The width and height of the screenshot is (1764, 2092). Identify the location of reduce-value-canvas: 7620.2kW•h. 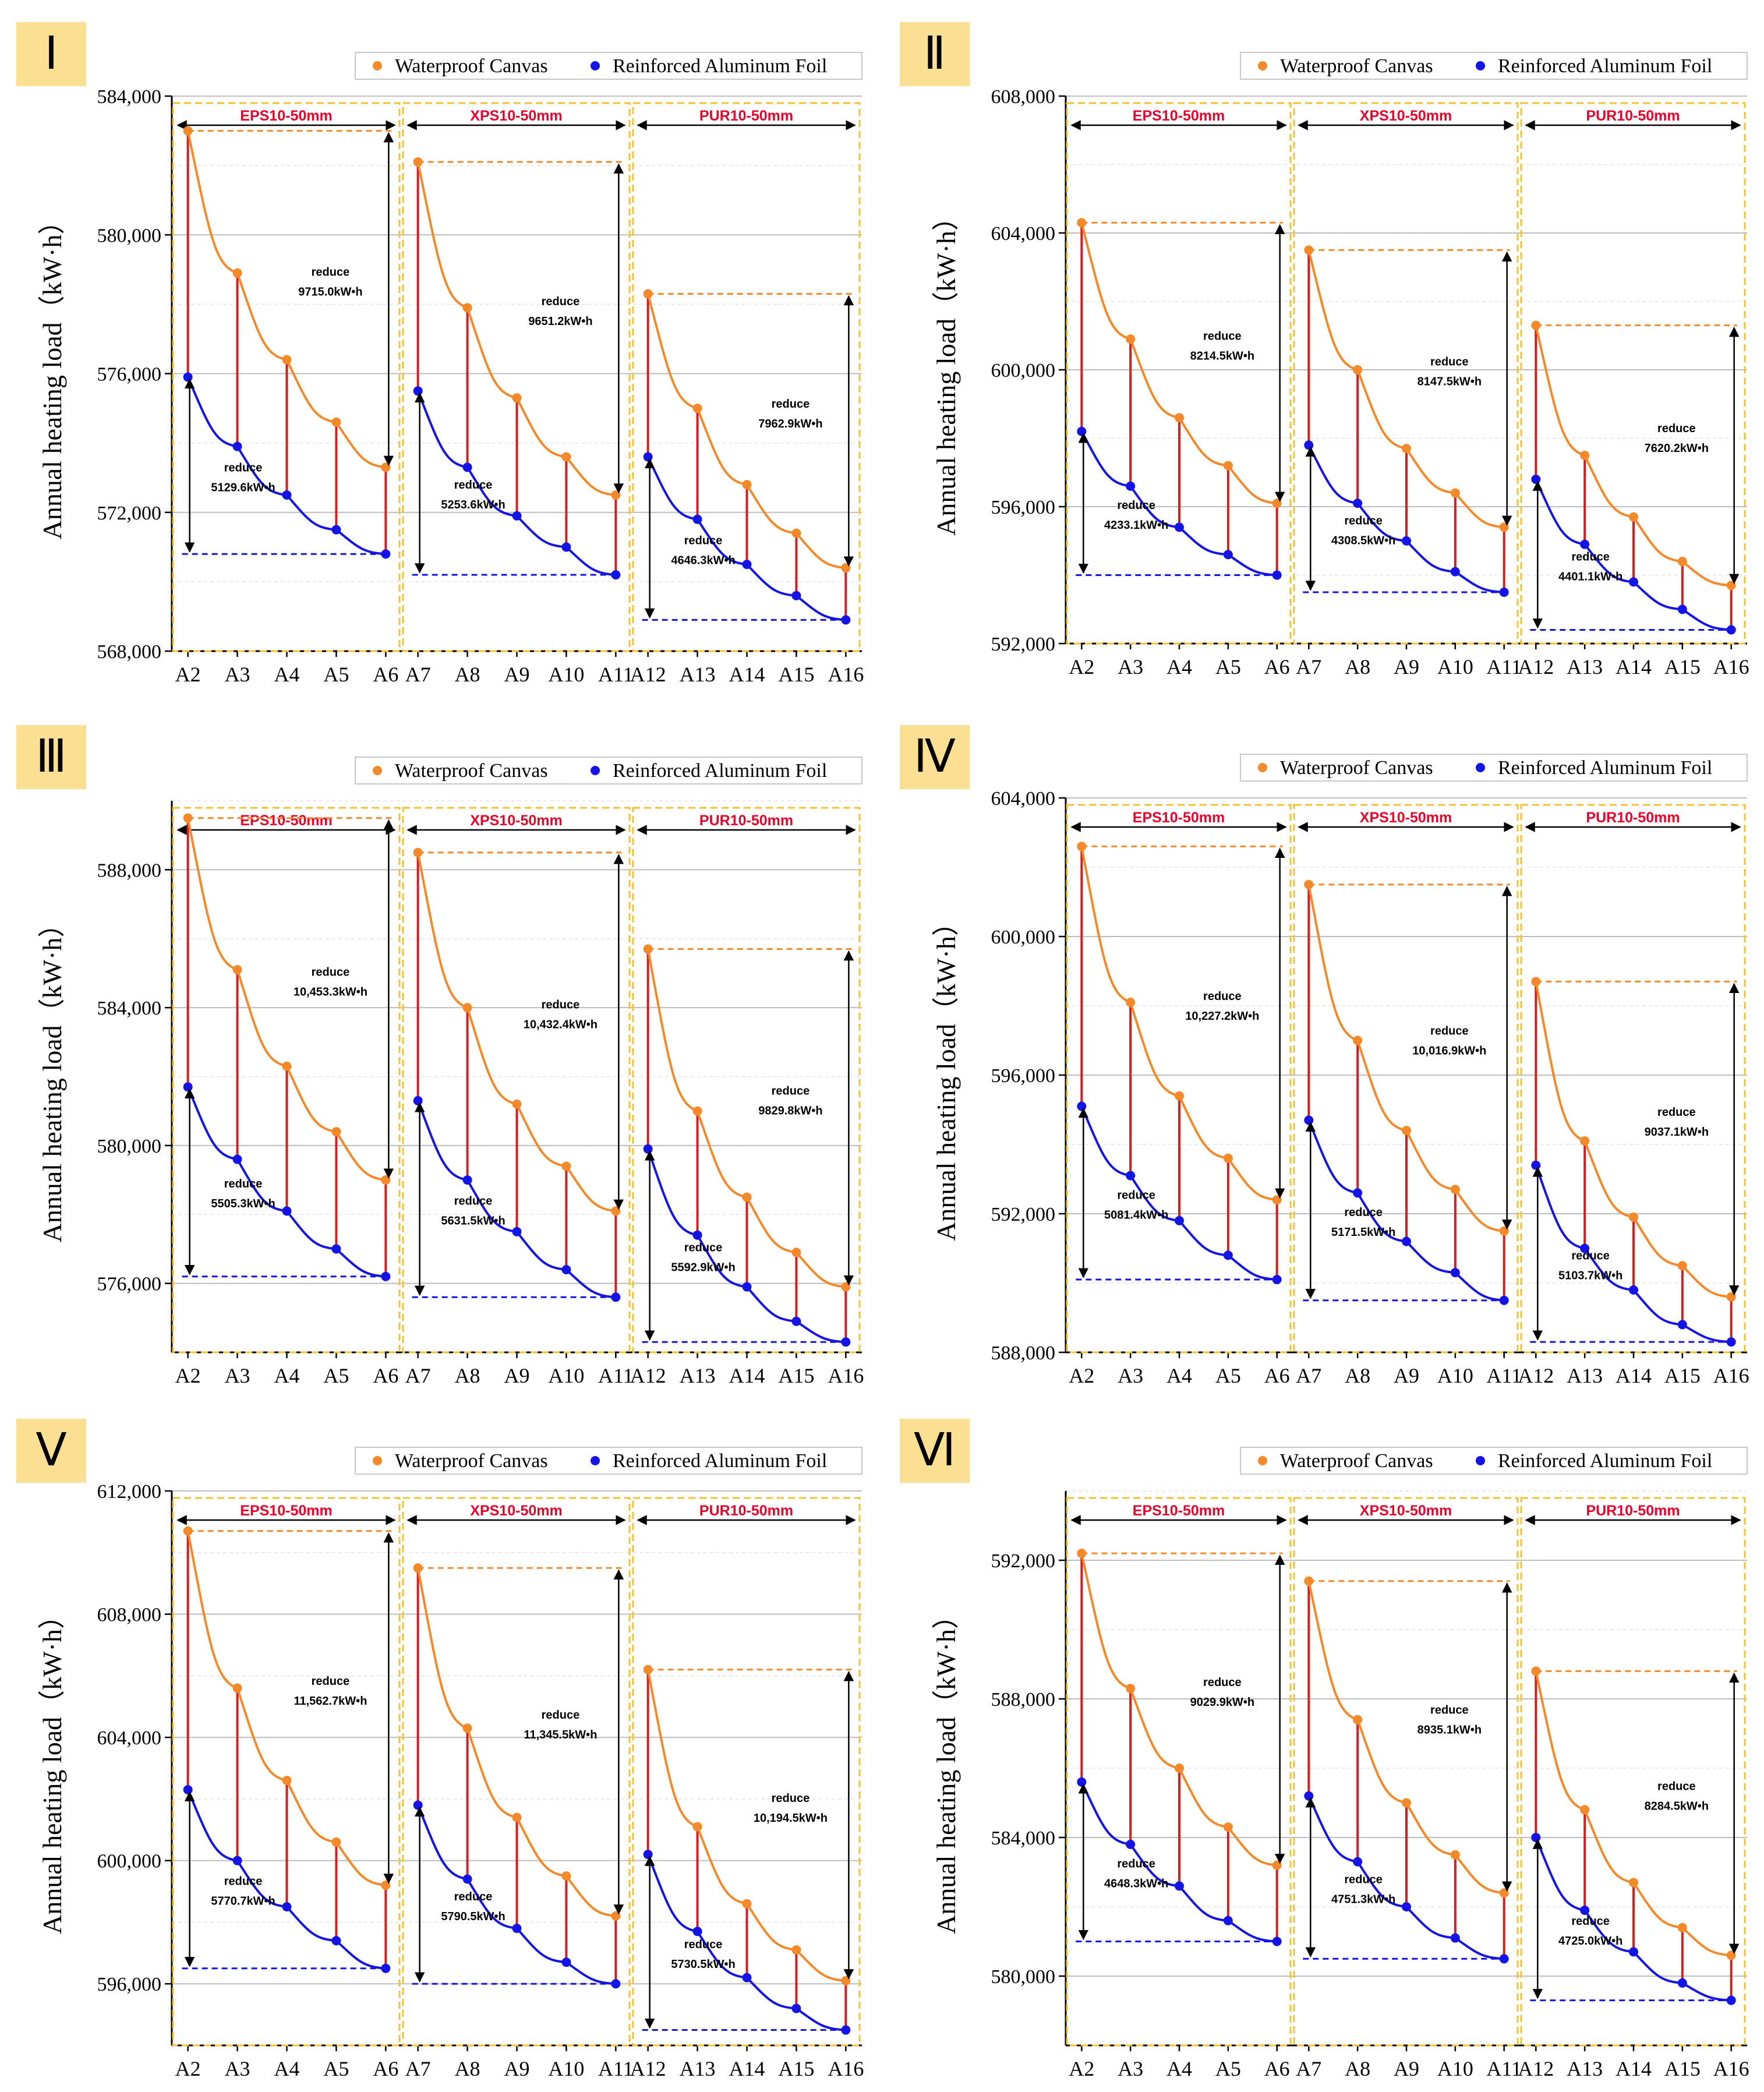
(1677, 448).